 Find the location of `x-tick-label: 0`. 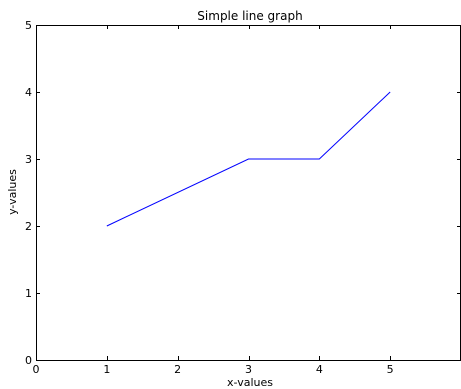

x-tick-label: 0 is located at coordinates (36, 369).